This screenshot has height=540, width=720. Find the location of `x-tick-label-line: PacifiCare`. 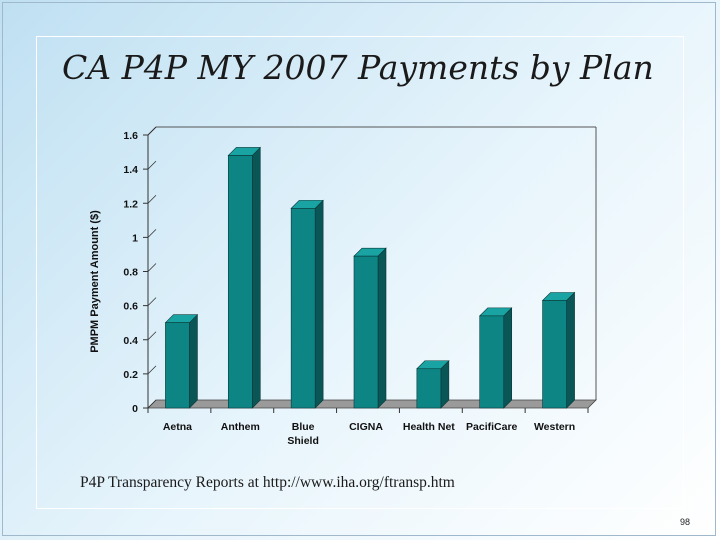

x-tick-label-line: PacifiCare is located at coordinates (492, 427).